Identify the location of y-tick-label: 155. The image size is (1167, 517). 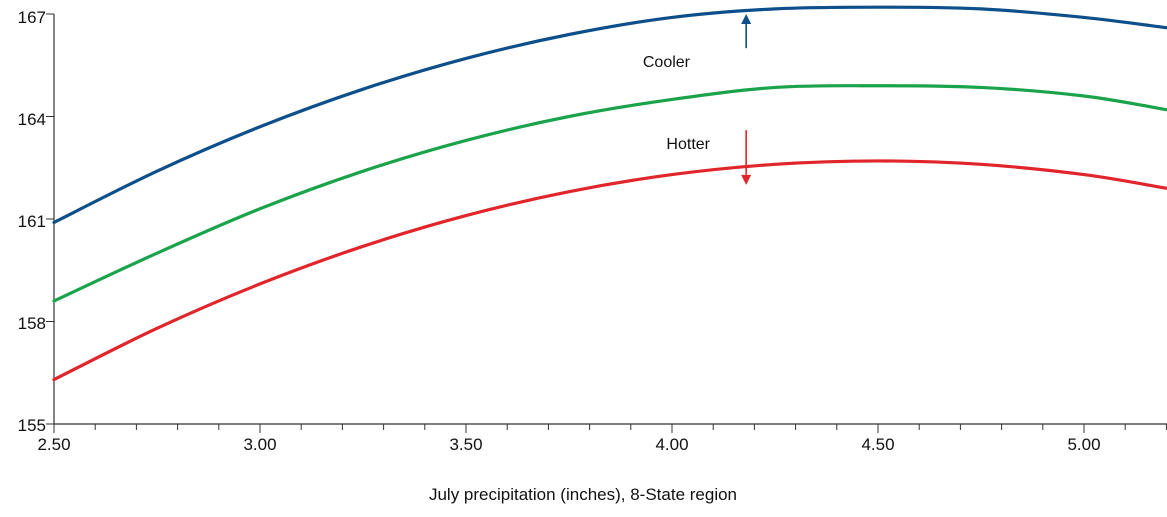
(32, 425).